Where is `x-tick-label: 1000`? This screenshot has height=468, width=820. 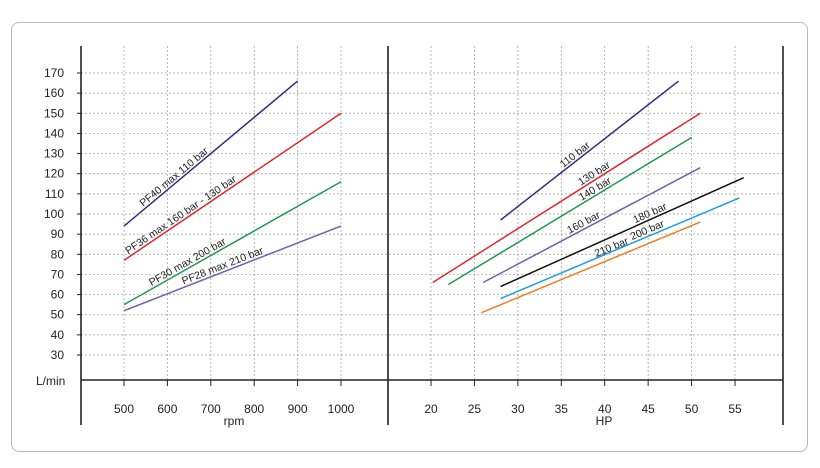 x-tick-label: 1000 is located at coordinates (341, 409).